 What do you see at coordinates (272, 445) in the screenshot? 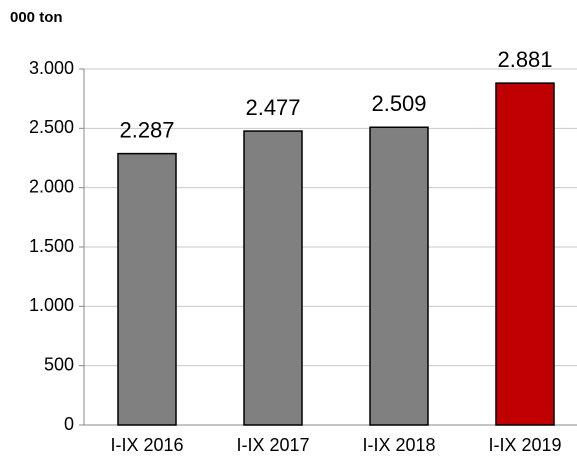
I see `x-tick-label: I-IX 2017` at bounding box center [272, 445].